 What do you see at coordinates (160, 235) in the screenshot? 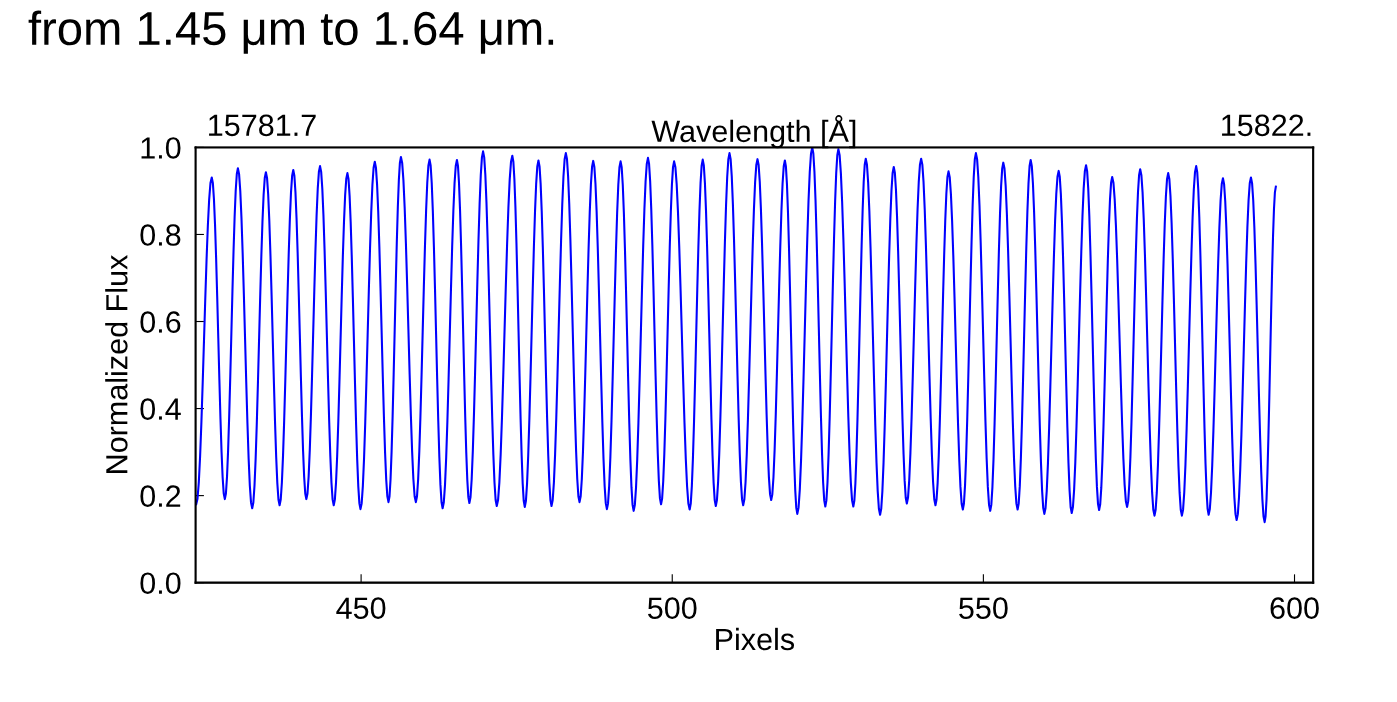
I see `y-tick-label: 0.8` at bounding box center [160, 235].